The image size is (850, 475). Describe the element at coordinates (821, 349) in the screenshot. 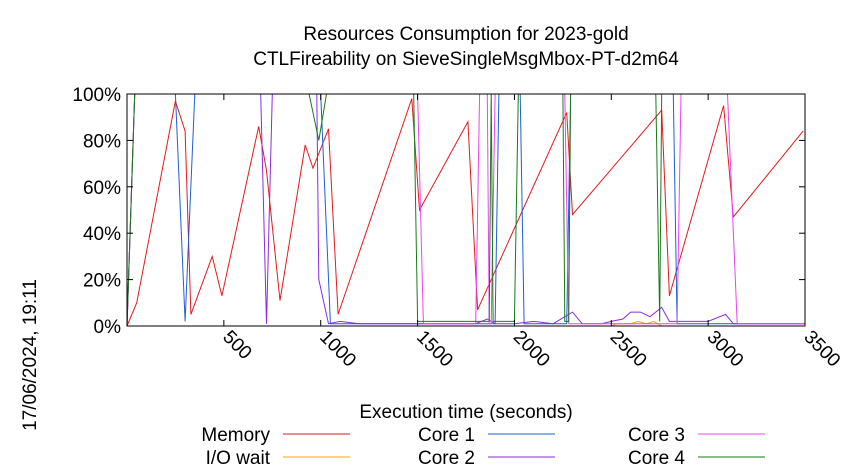

I see `x-tick-label: 3500` at that location.